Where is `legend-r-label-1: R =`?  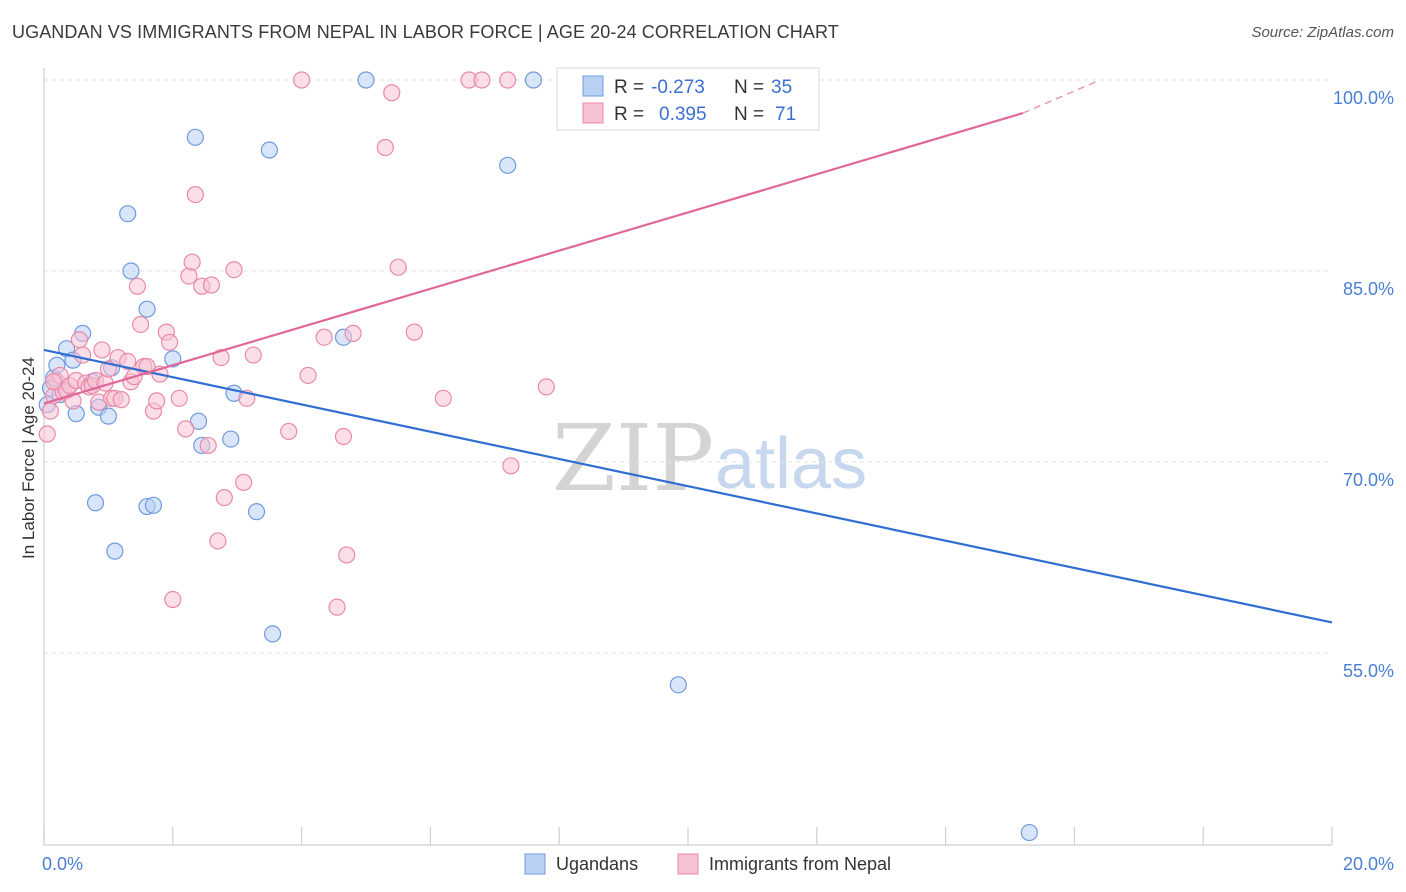
legend-r-label-1: R = is located at coordinates (629, 87).